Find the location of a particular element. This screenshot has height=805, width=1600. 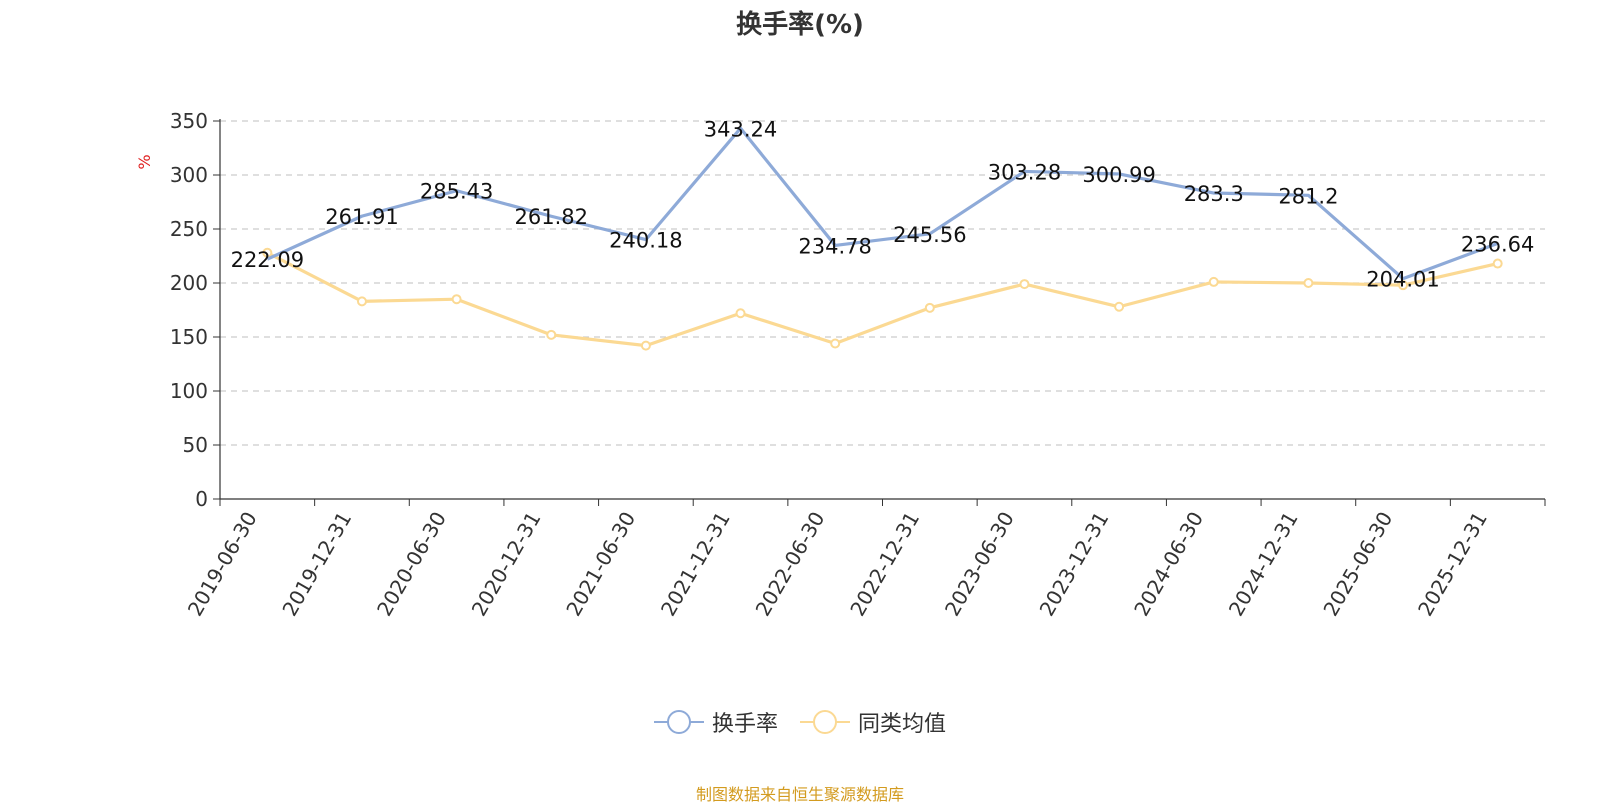

legend-item-turnover: 换手率 is located at coordinates (715, 722).